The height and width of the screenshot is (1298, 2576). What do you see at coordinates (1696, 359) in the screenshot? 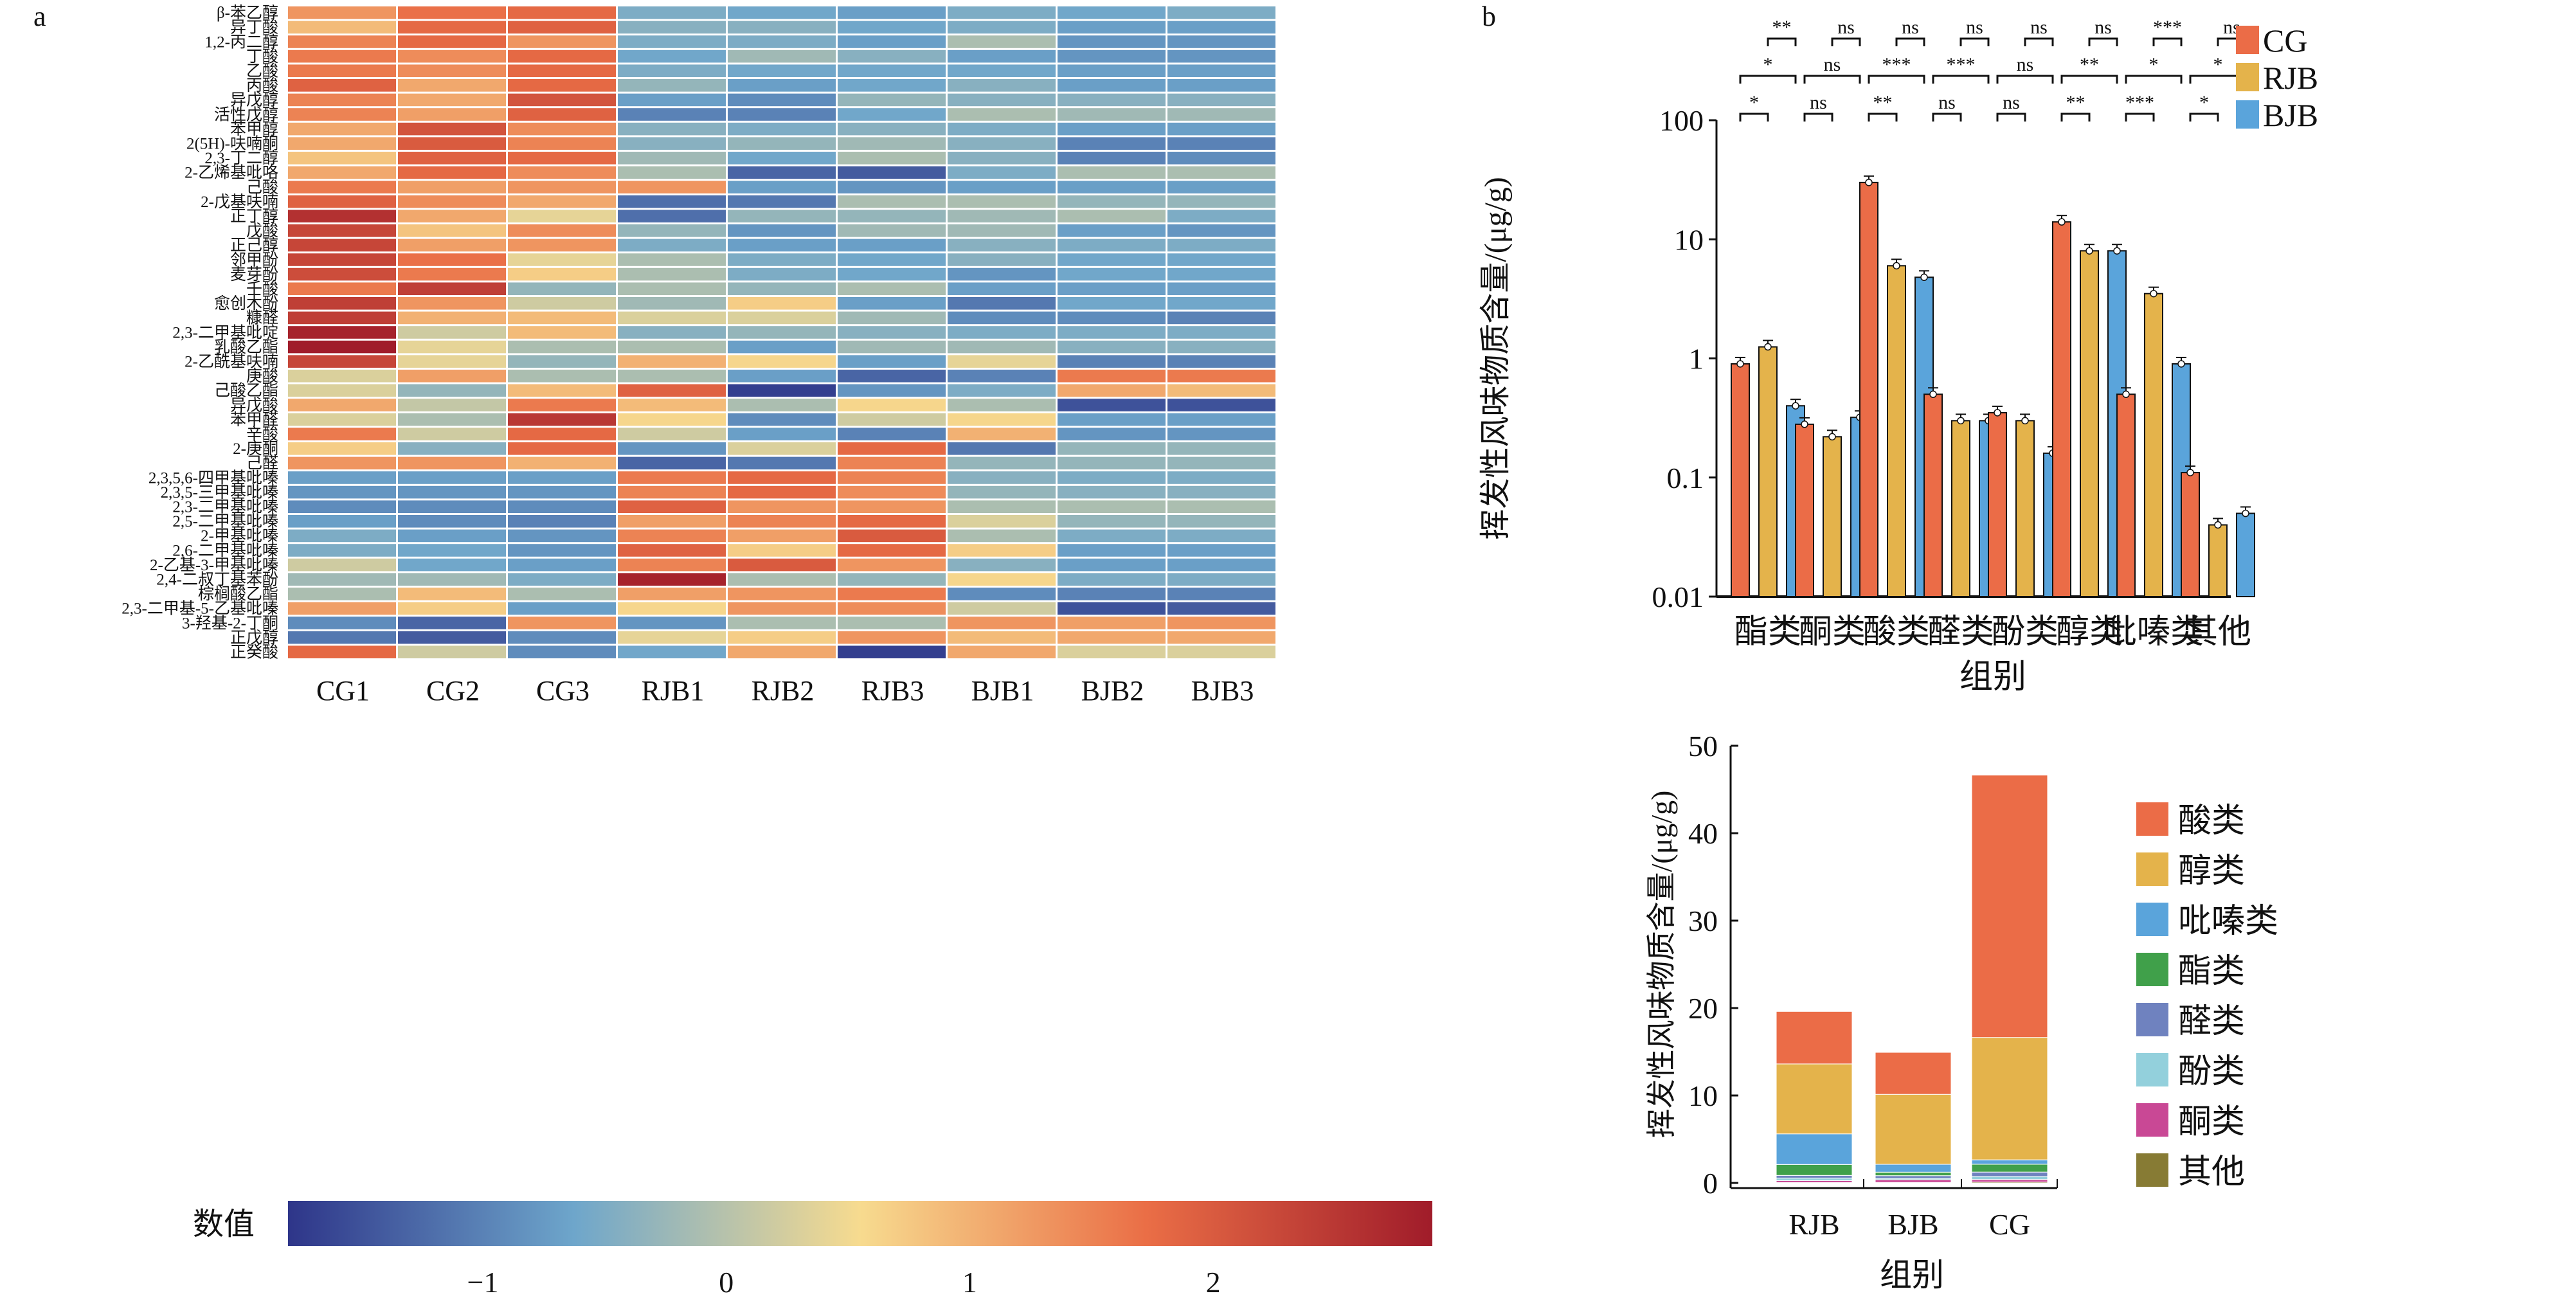
I see `y-tick-label: 1` at bounding box center [1696, 359].